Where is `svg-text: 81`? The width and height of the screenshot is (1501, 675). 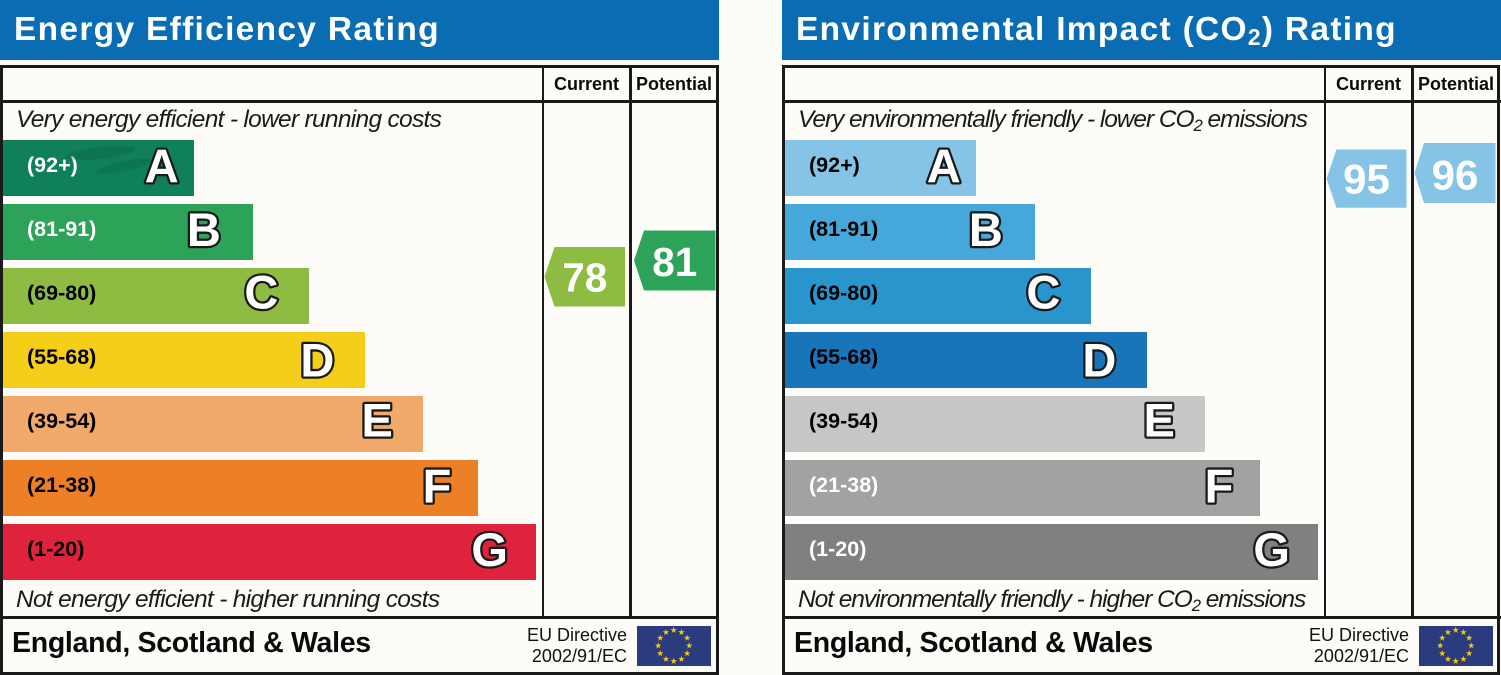 svg-text: 81 is located at coordinates (674, 262).